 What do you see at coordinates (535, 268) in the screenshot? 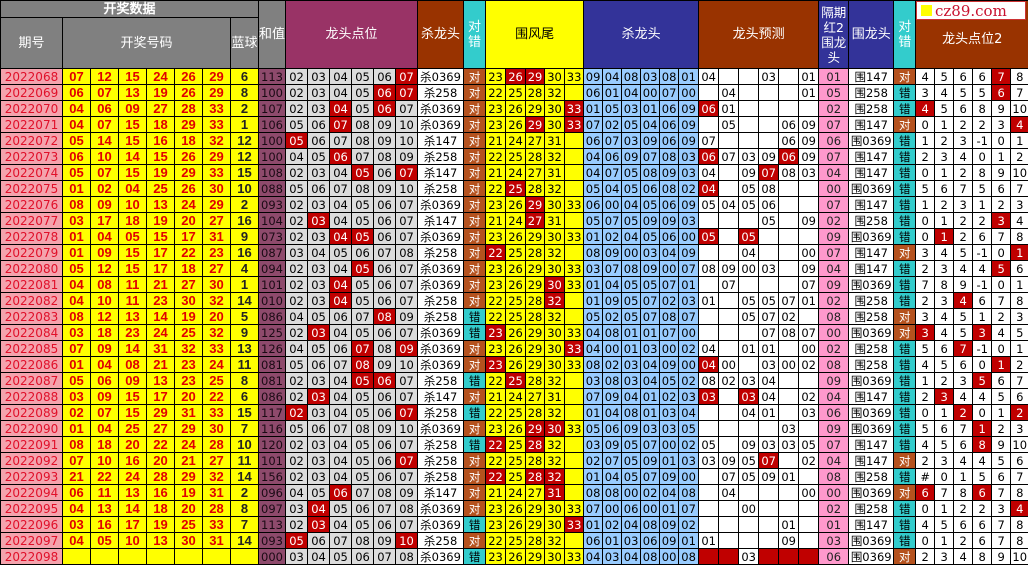
I see `wind-tail-cell: 29` at bounding box center [535, 268].